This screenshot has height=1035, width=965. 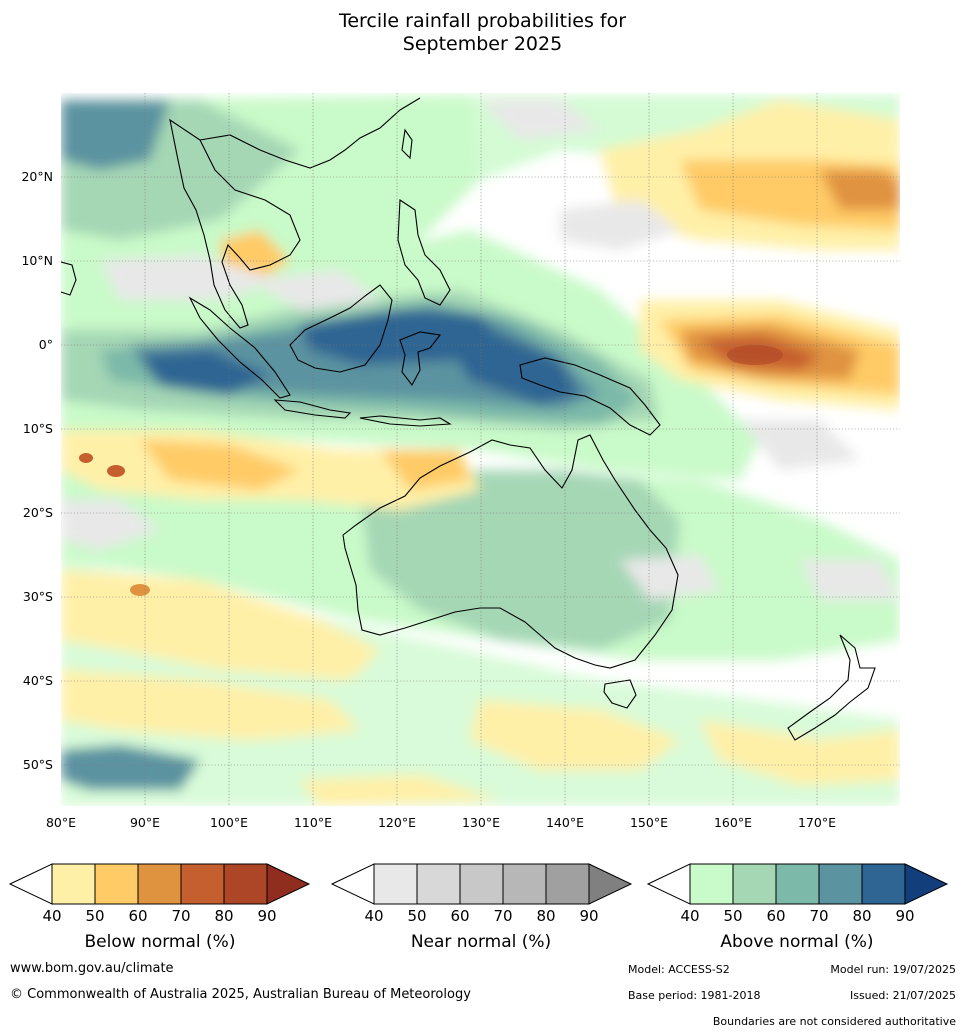 I want to click on lon-label: 140°E, so click(x=565, y=822).